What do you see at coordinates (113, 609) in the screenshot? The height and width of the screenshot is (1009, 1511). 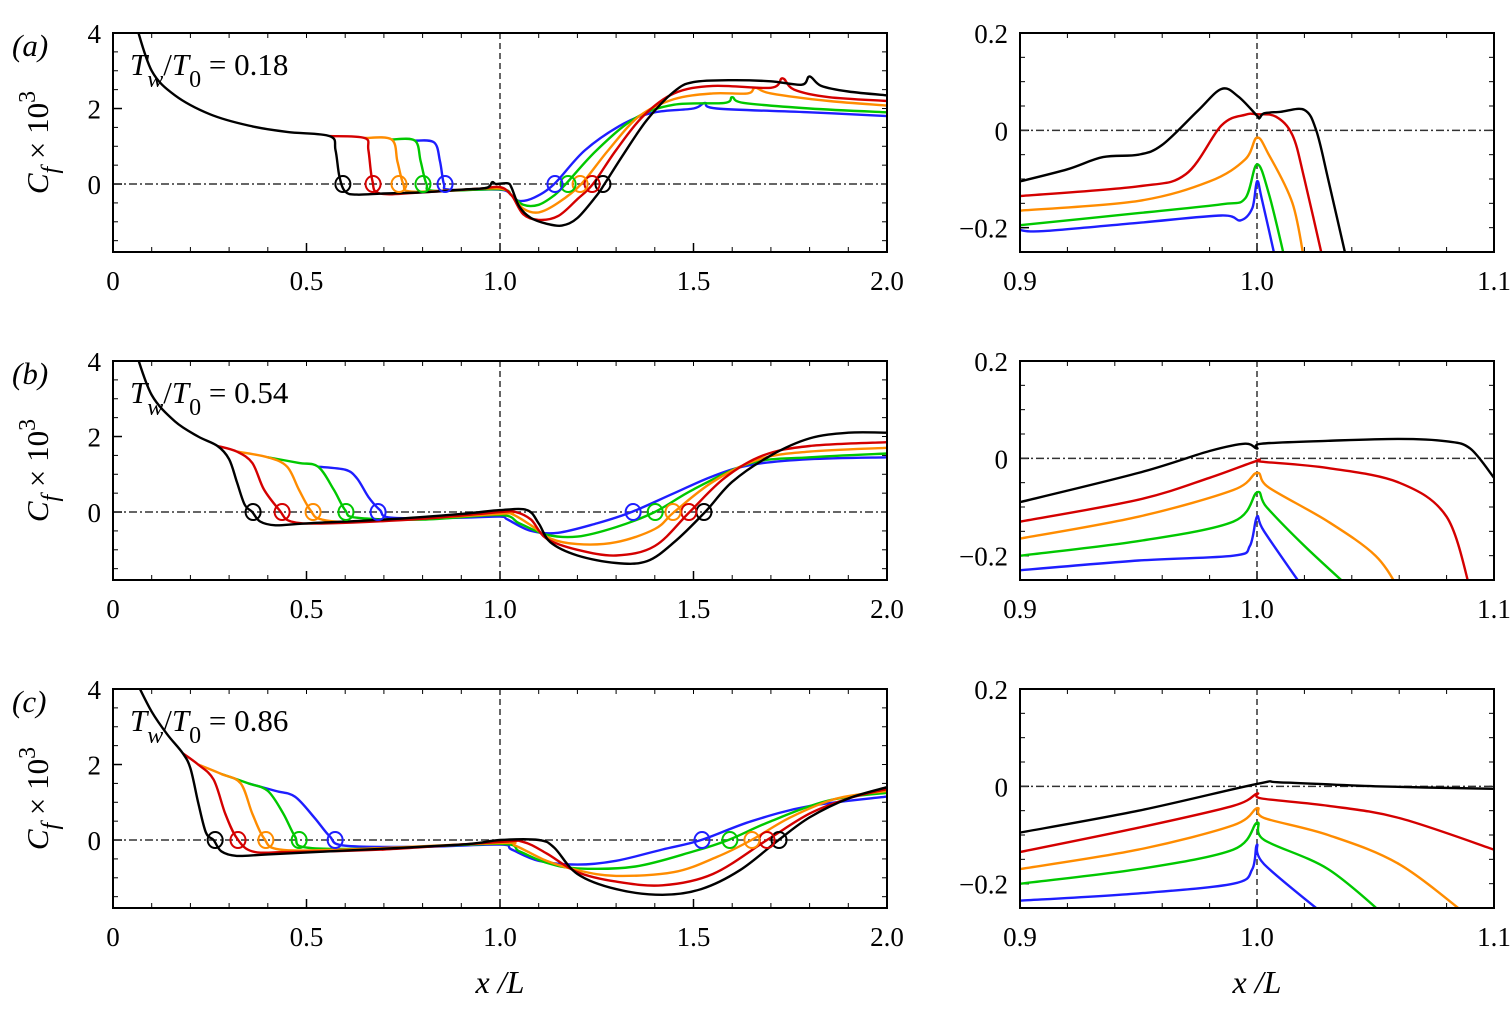 I see `x-tick-label: 0` at bounding box center [113, 609].